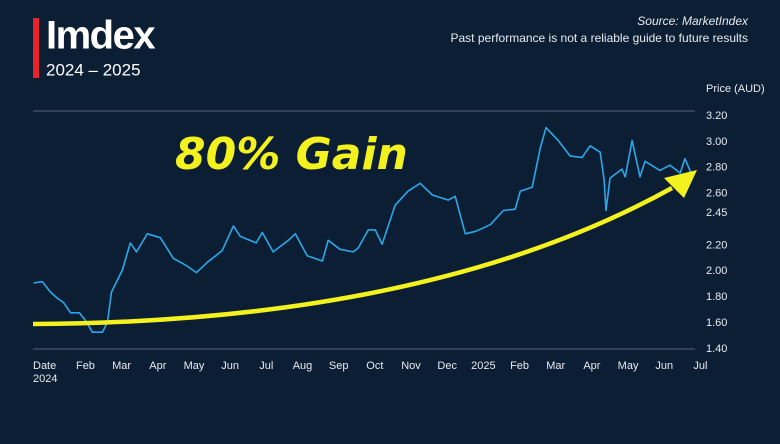 The height and width of the screenshot is (444, 780). I want to click on x-tick-label: Sep, so click(339, 366).